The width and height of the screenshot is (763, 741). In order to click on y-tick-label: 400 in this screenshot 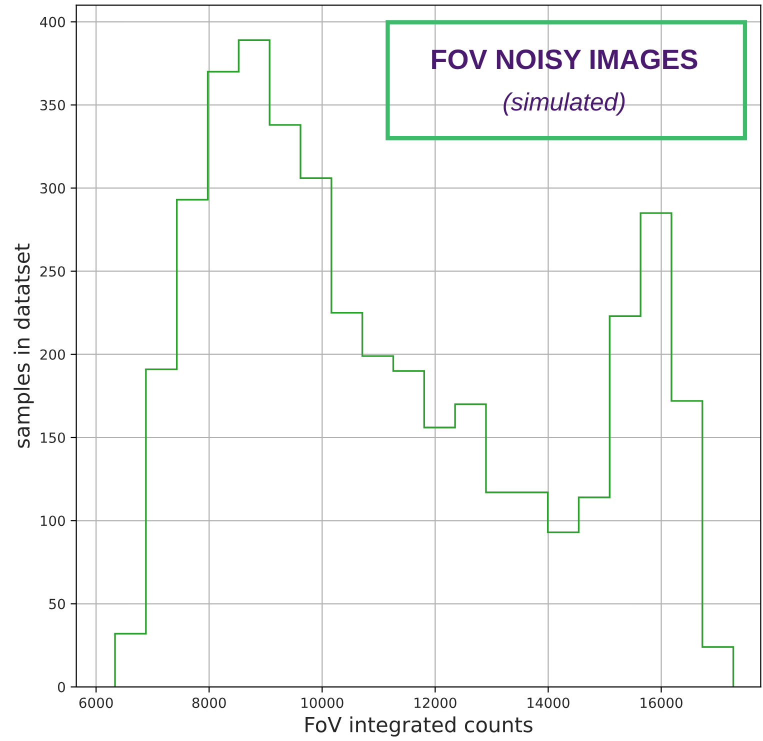, I will do `click(52, 22)`.